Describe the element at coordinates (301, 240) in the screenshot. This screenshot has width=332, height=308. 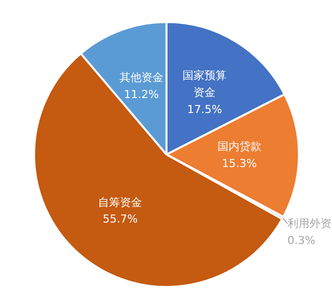
I see `data-label: 0.3%` at that location.